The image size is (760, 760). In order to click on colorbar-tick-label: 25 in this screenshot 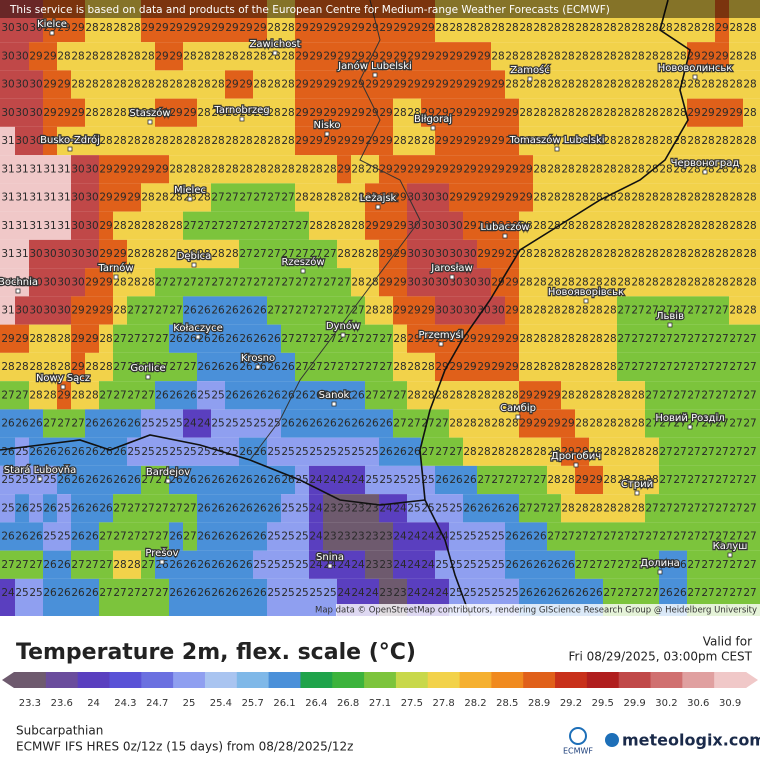, I will do `click(189, 703)`.